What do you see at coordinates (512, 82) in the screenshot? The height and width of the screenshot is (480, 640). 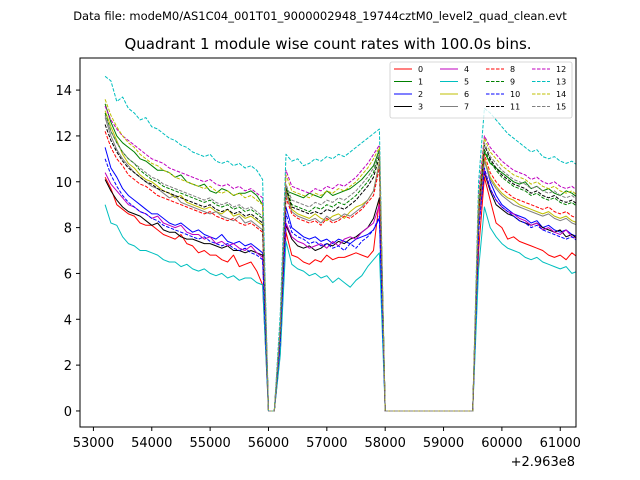 I see `legend-label-9: 9` at bounding box center [512, 82].